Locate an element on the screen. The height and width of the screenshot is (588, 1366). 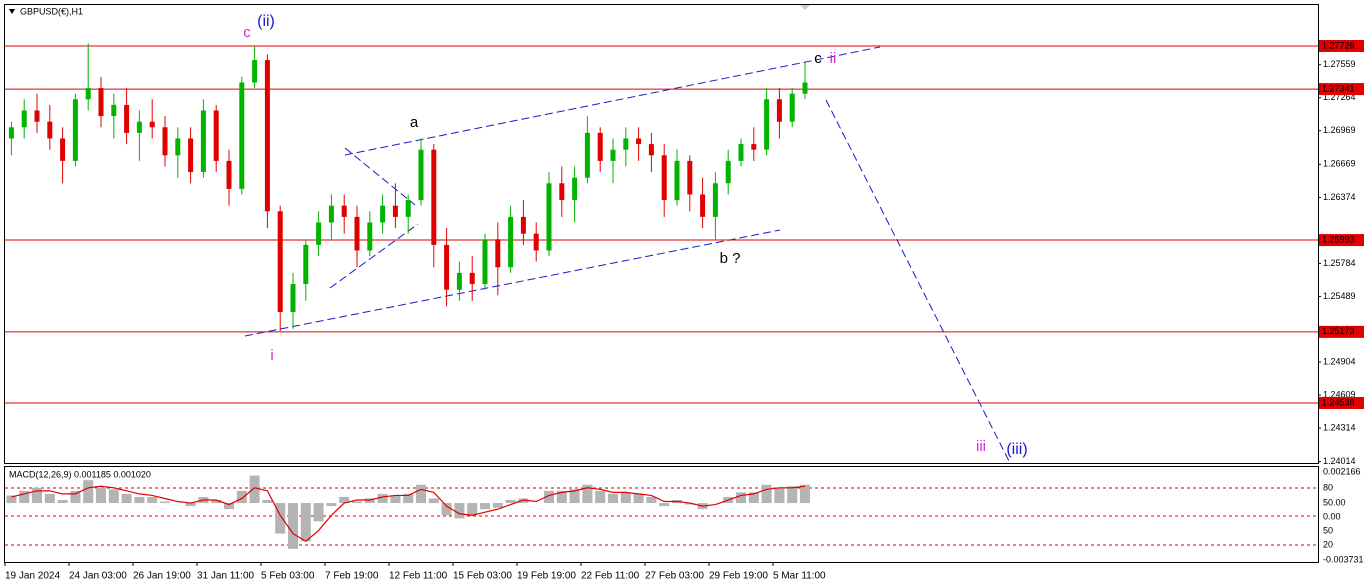
macd-axis-min: -0.003731 is located at coordinates (1343, 559).